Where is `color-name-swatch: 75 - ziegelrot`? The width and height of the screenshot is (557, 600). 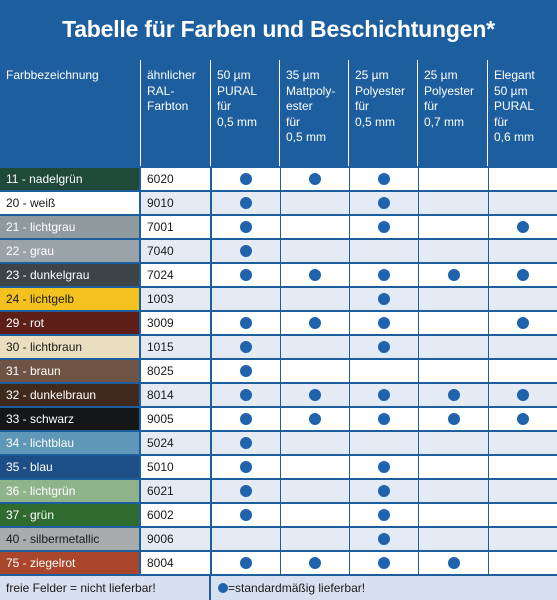
color-name-swatch: 75 - ziegelrot is located at coordinates (69, 563).